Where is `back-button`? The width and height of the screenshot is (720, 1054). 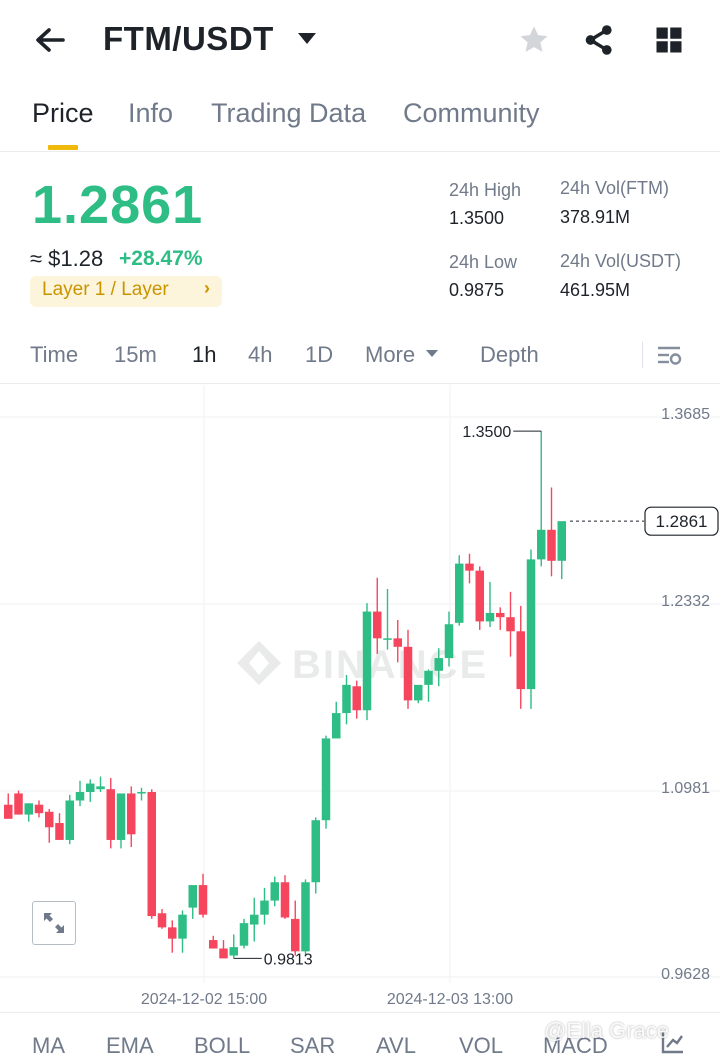
back-button is located at coordinates (50, 40).